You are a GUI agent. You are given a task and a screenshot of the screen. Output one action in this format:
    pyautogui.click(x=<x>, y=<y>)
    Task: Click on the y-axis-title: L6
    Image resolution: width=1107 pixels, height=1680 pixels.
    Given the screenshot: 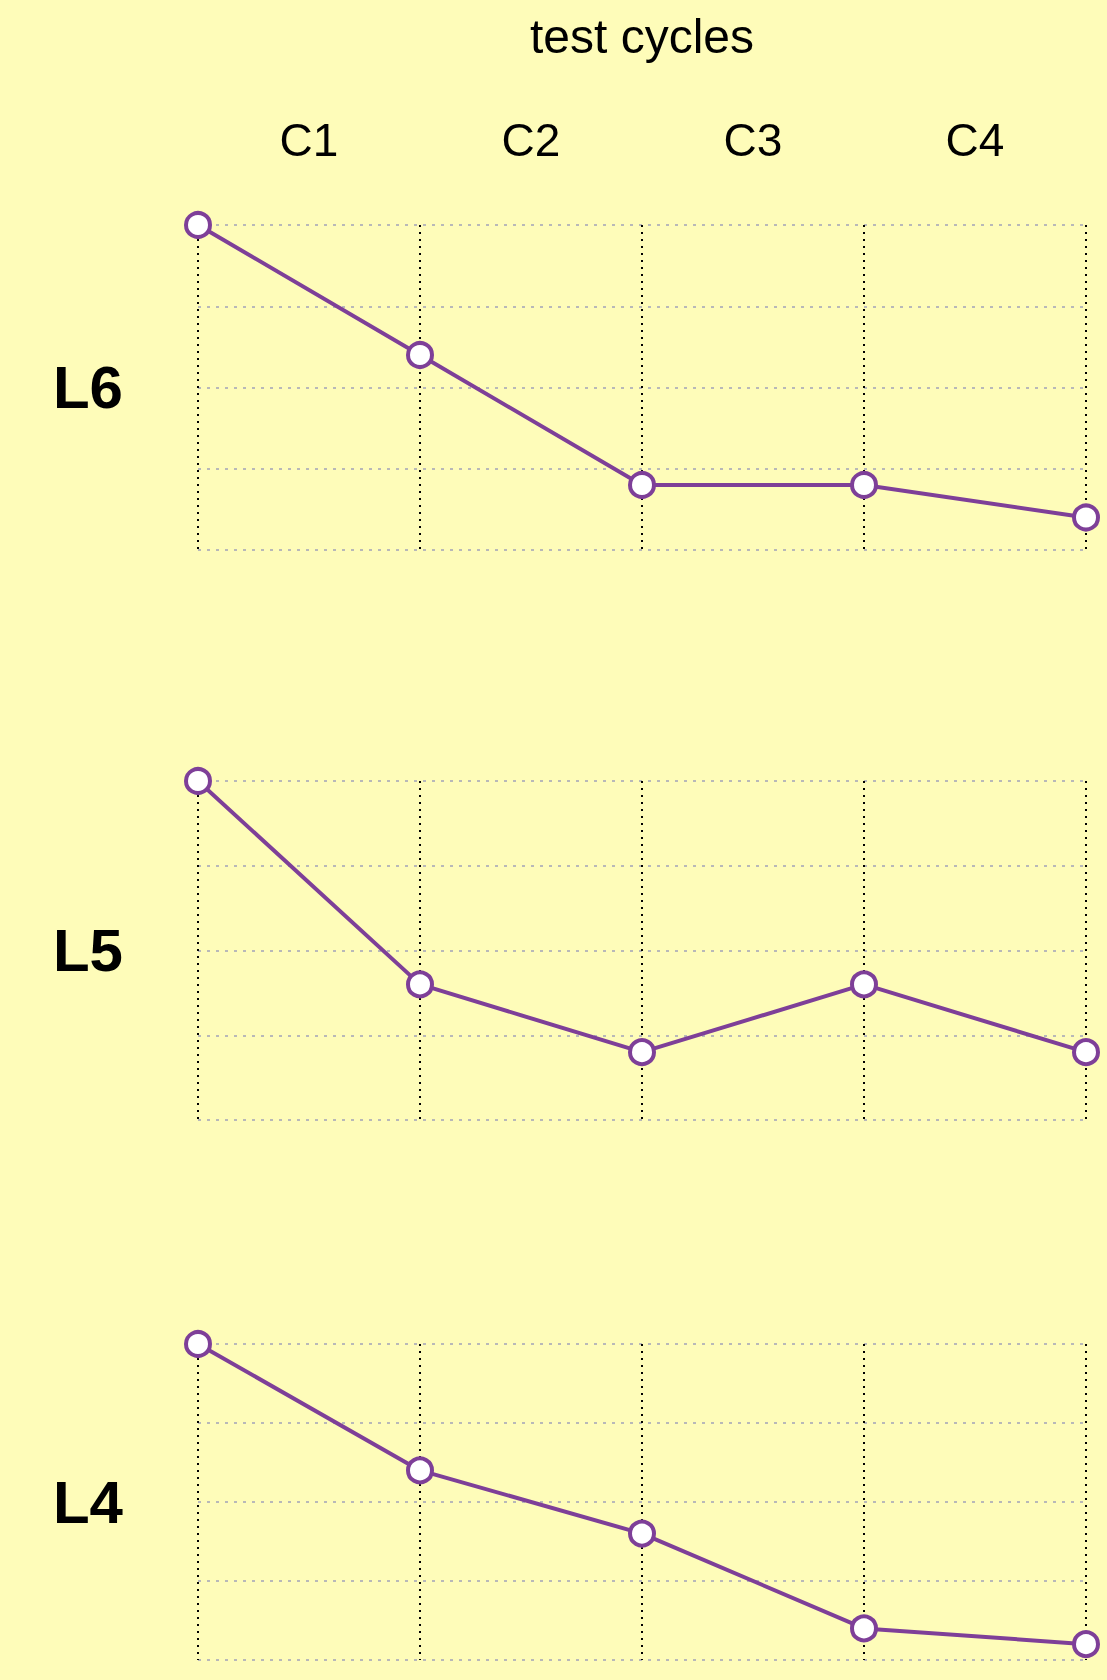 What is the action you would take?
    pyautogui.click(x=87, y=387)
    